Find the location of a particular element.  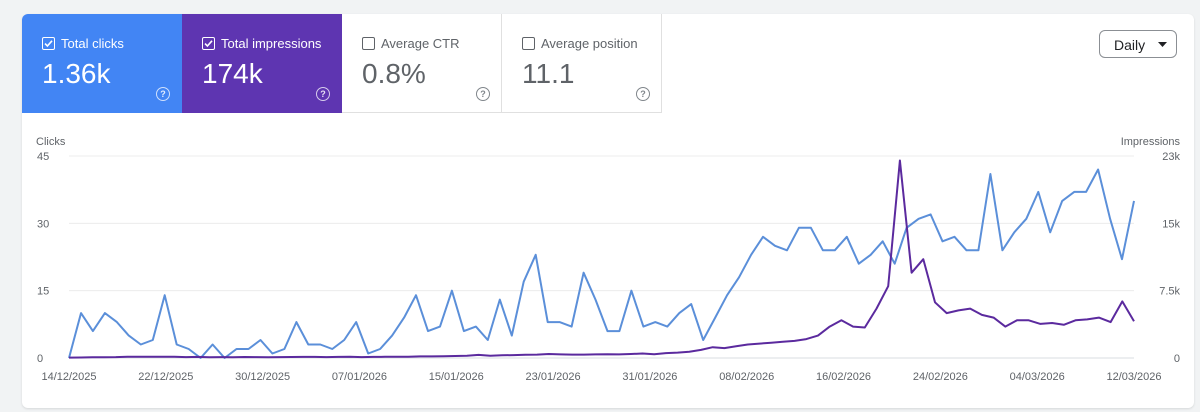

x-tick-label: 07/01/2026 is located at coordinates (359, 377).